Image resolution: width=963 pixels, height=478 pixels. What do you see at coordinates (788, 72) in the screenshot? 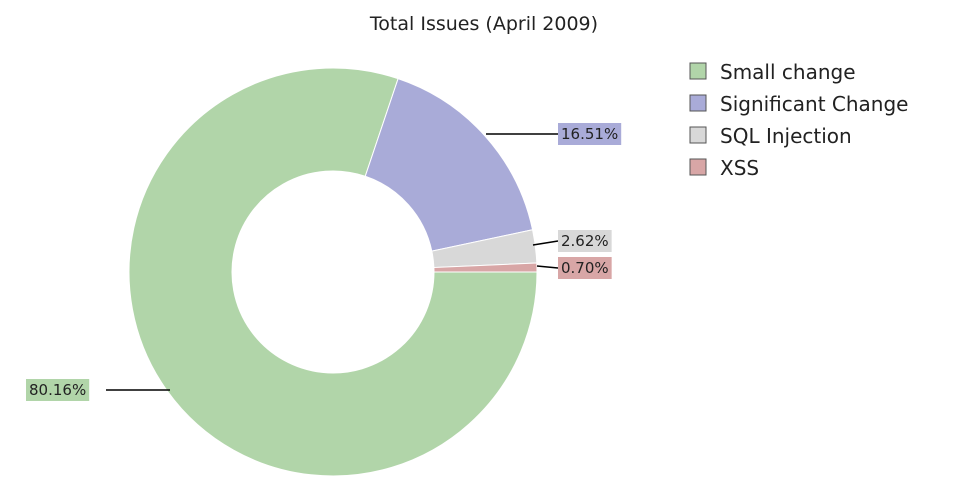
I see `legend-label-small-change: Small change` at bounding box center [788, 72].